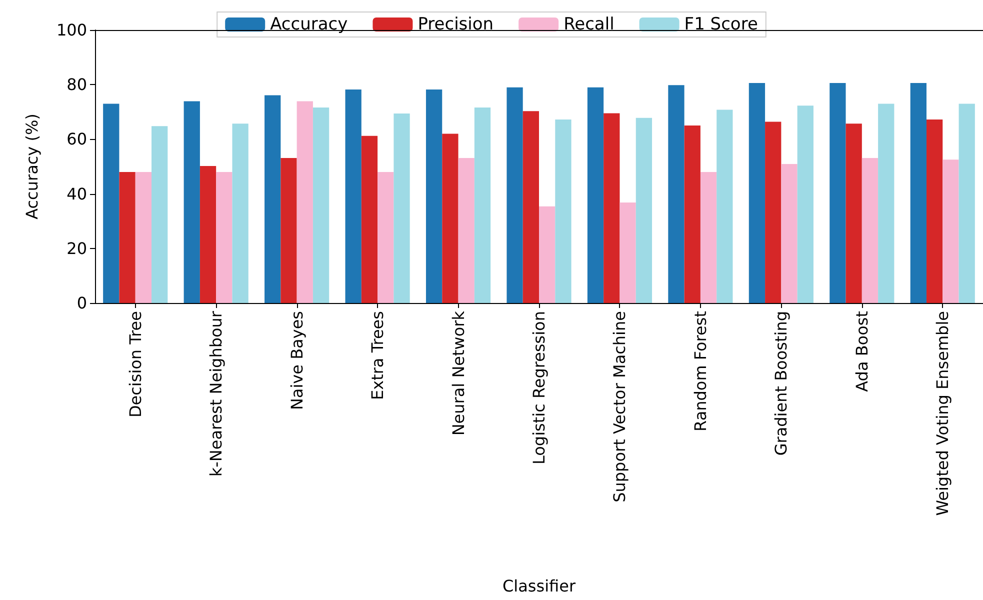 Image resolution: width=983 pixels, height=600 pixels. I want to click on x-tick-label: Random Forest, so click(700, 371).